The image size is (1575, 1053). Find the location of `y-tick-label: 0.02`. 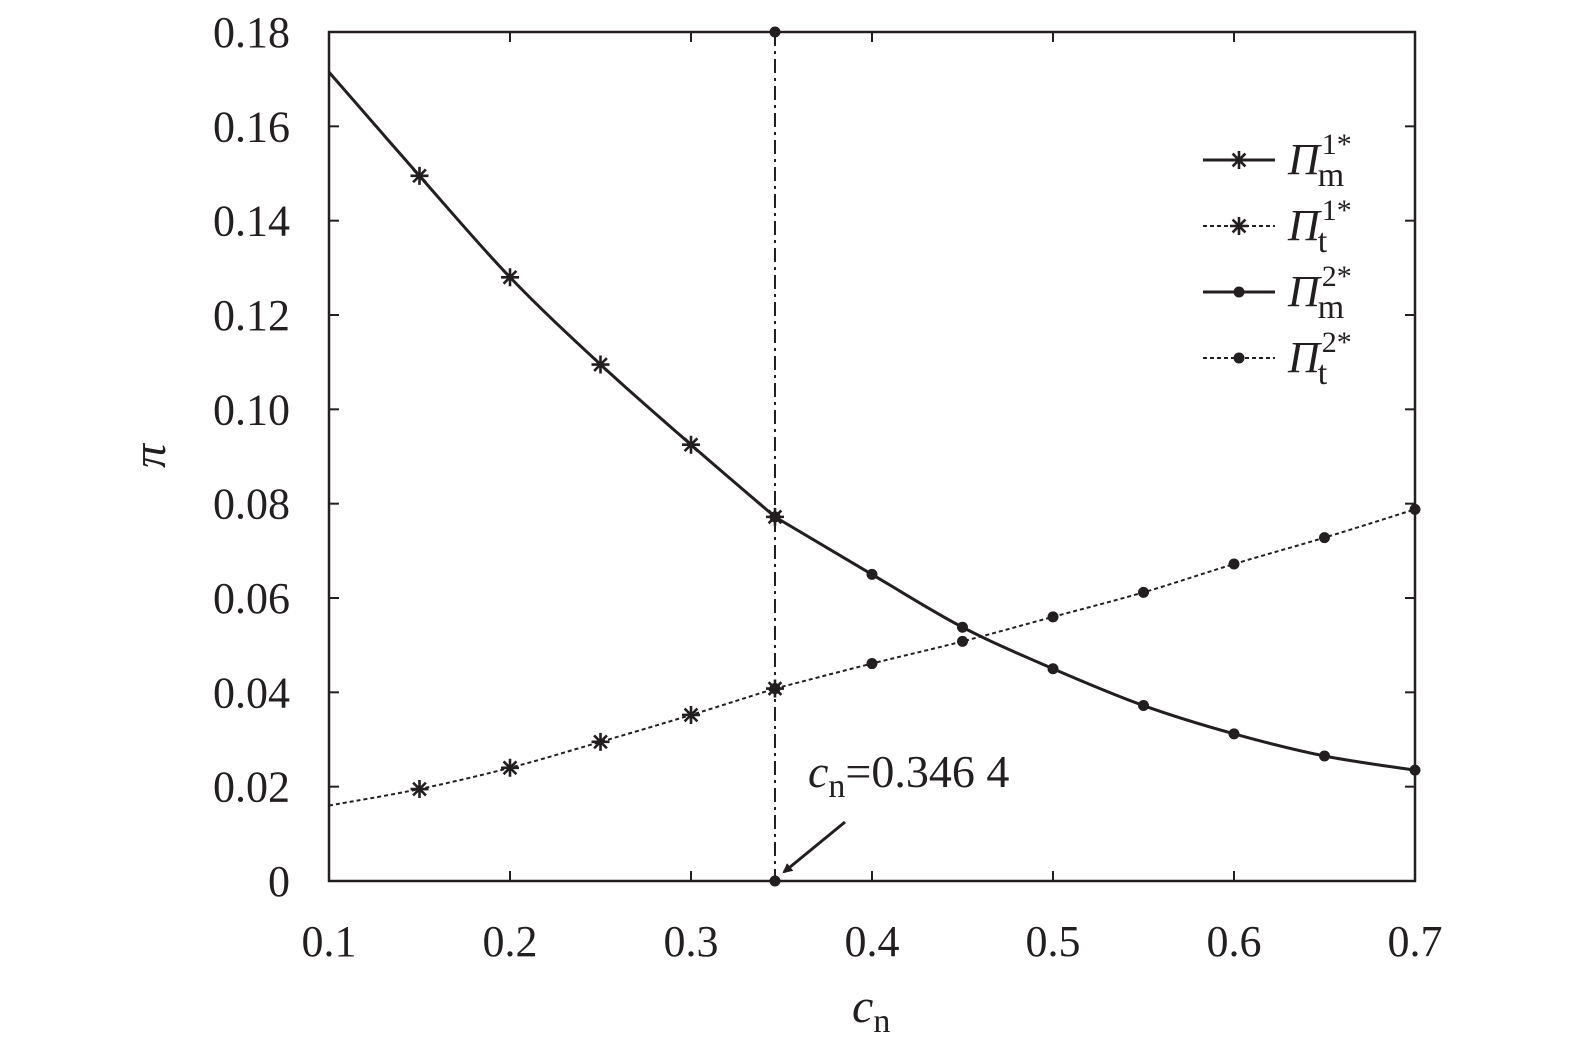

y-tick-label: 0.02 is located at coordinates (251, 787).